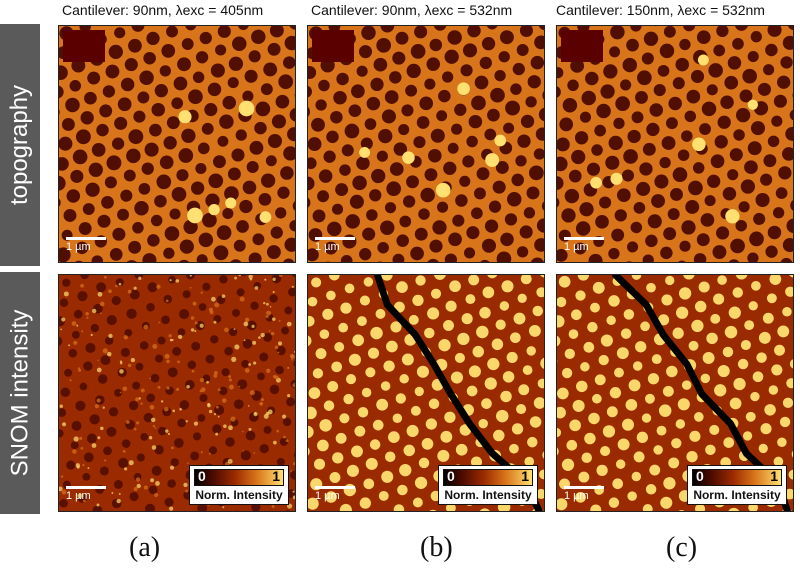  What do you see at coordinates (84, 46) in the screenshot?
I see `corner-marker-a` at bounding box center [84, 46].